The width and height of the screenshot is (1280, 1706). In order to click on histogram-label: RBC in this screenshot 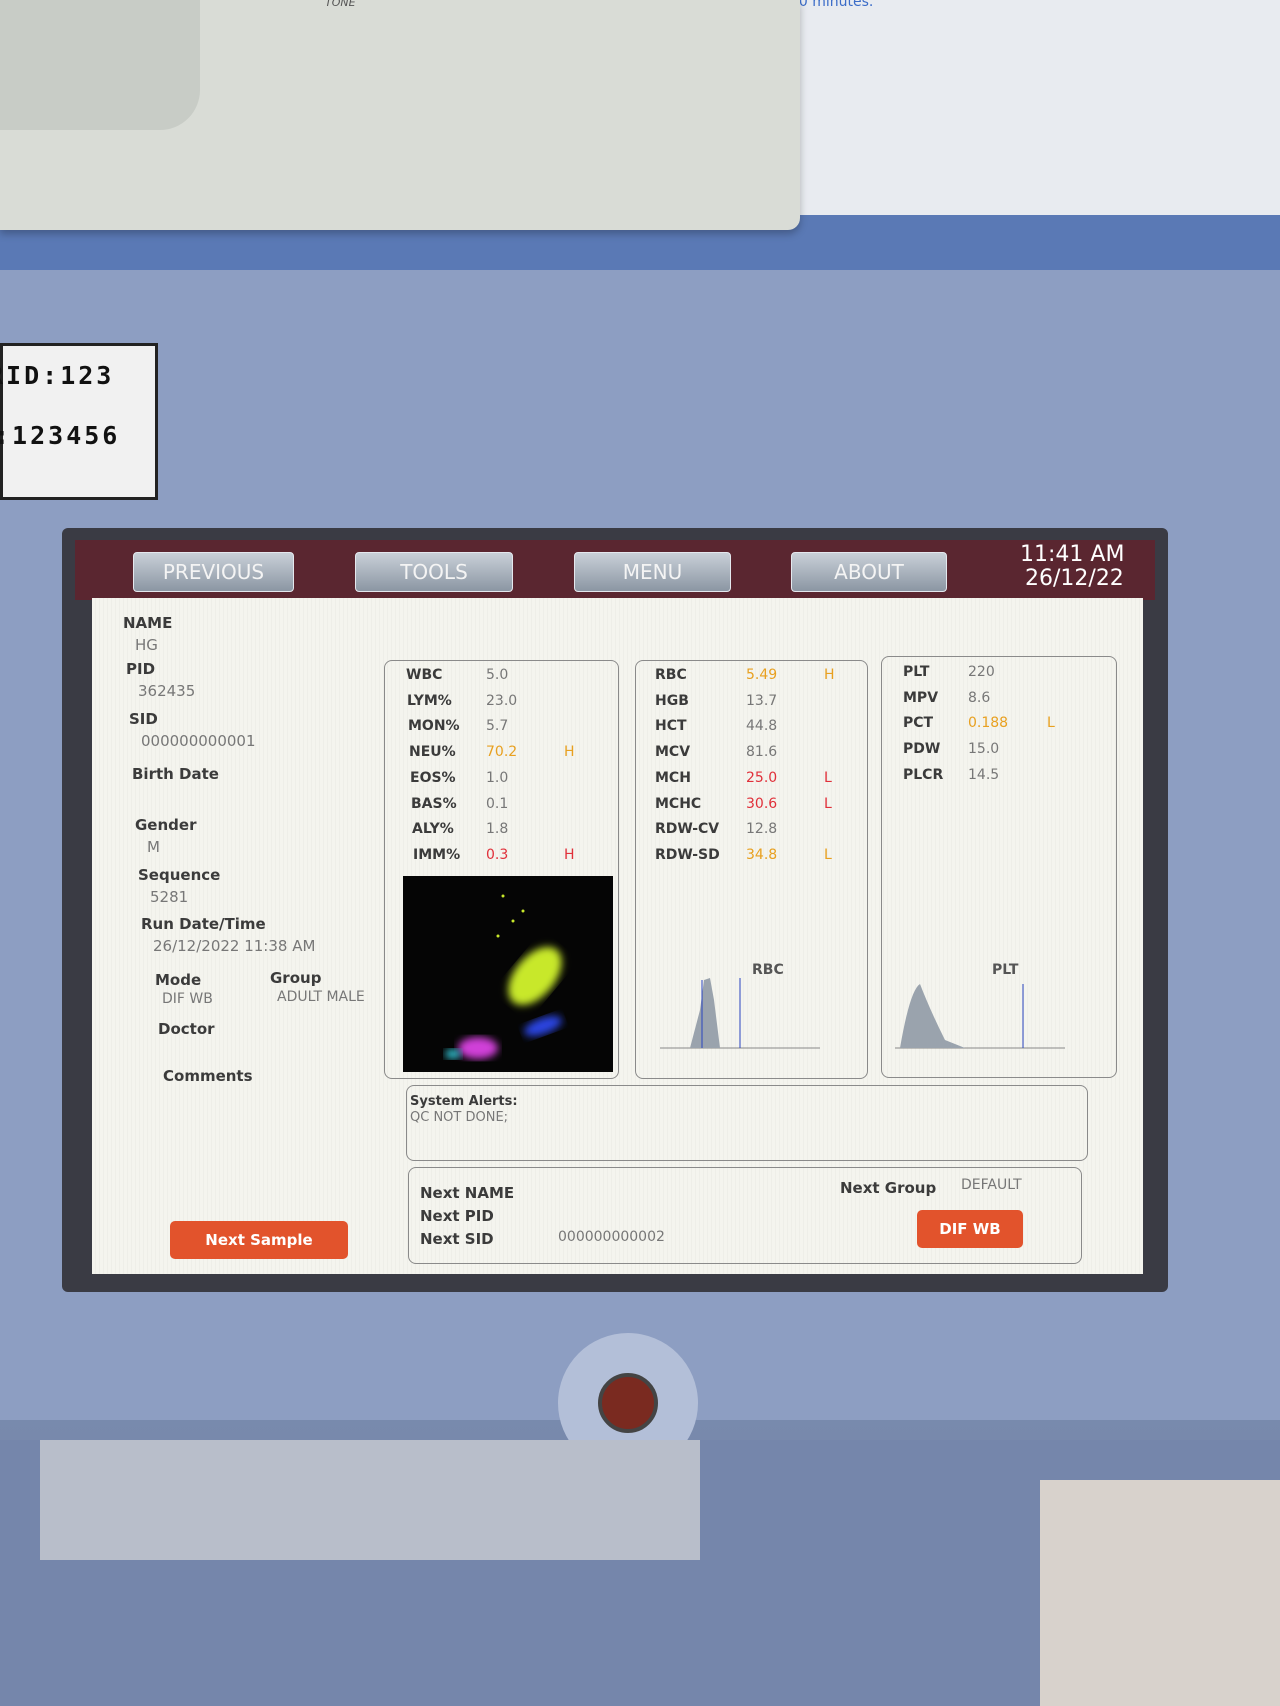, I will do `click(768, 970)`.